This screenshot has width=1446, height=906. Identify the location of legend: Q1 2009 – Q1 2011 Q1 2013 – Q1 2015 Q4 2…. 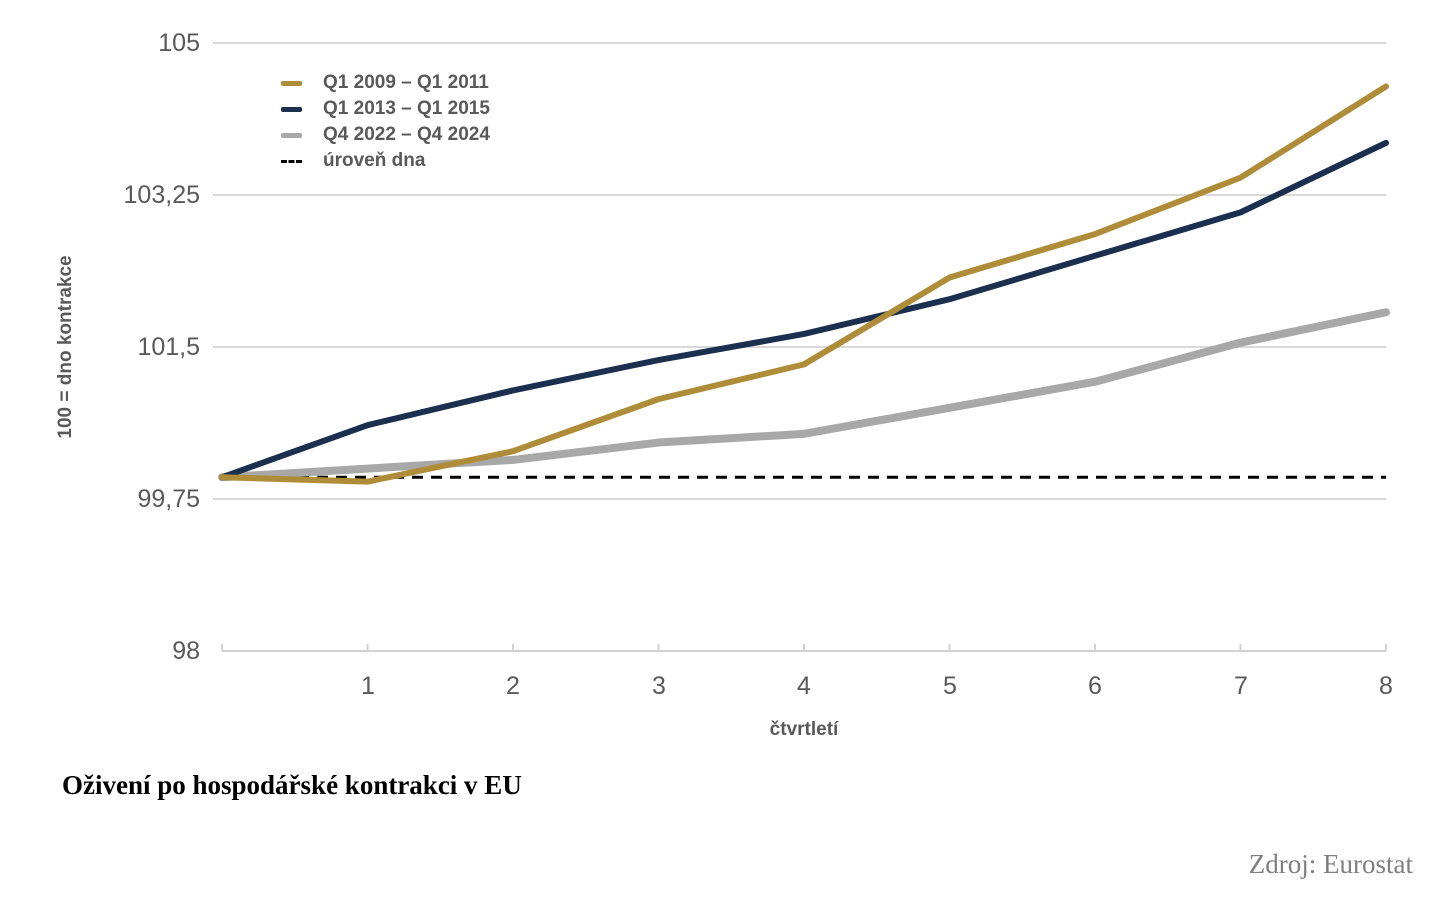
(385, 122).